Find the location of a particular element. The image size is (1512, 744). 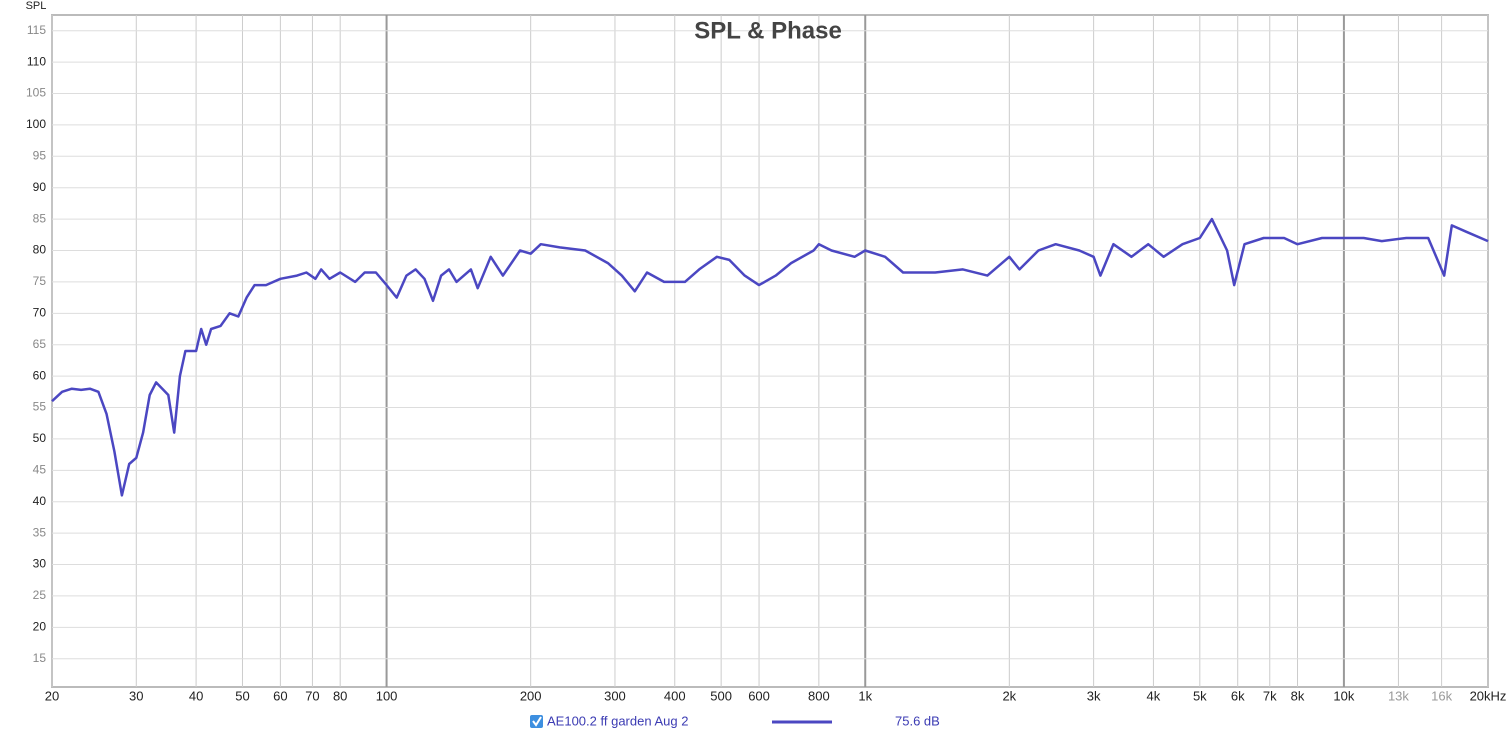

x-tick-label: 600 is located at coordinates (759, 695).